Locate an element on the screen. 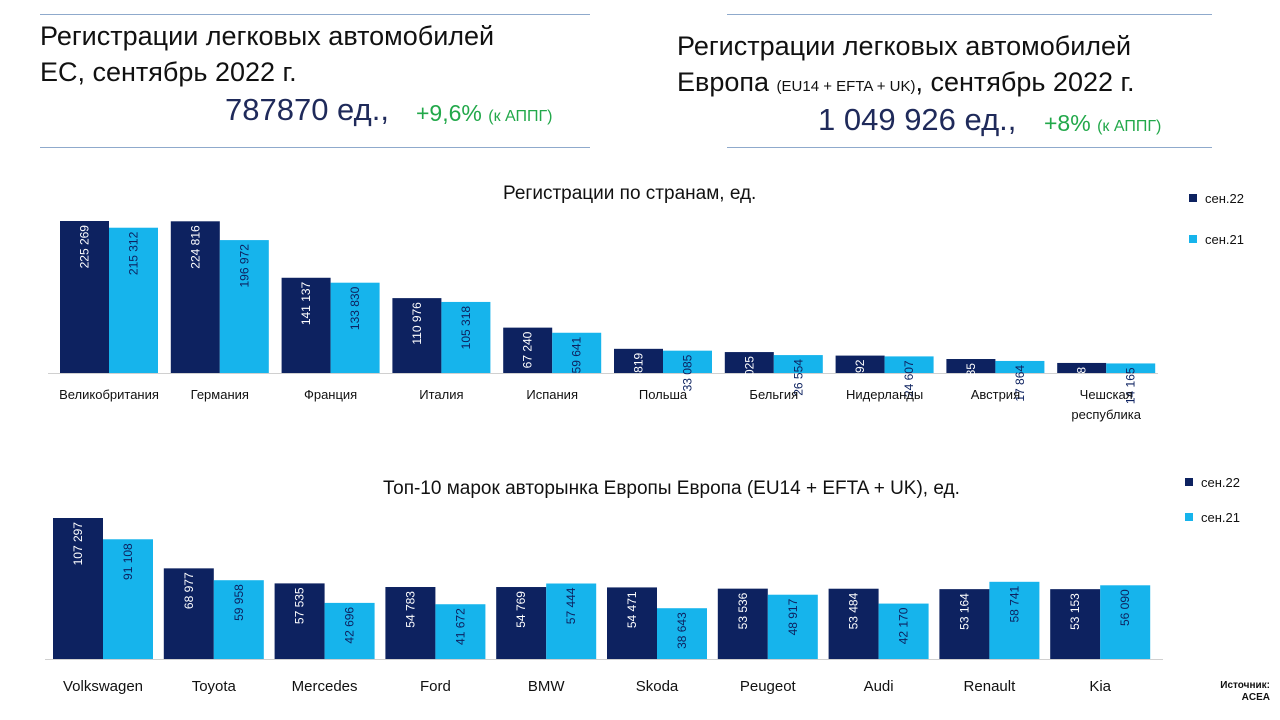  category-label: Италия is located at coordinates (441, 394).